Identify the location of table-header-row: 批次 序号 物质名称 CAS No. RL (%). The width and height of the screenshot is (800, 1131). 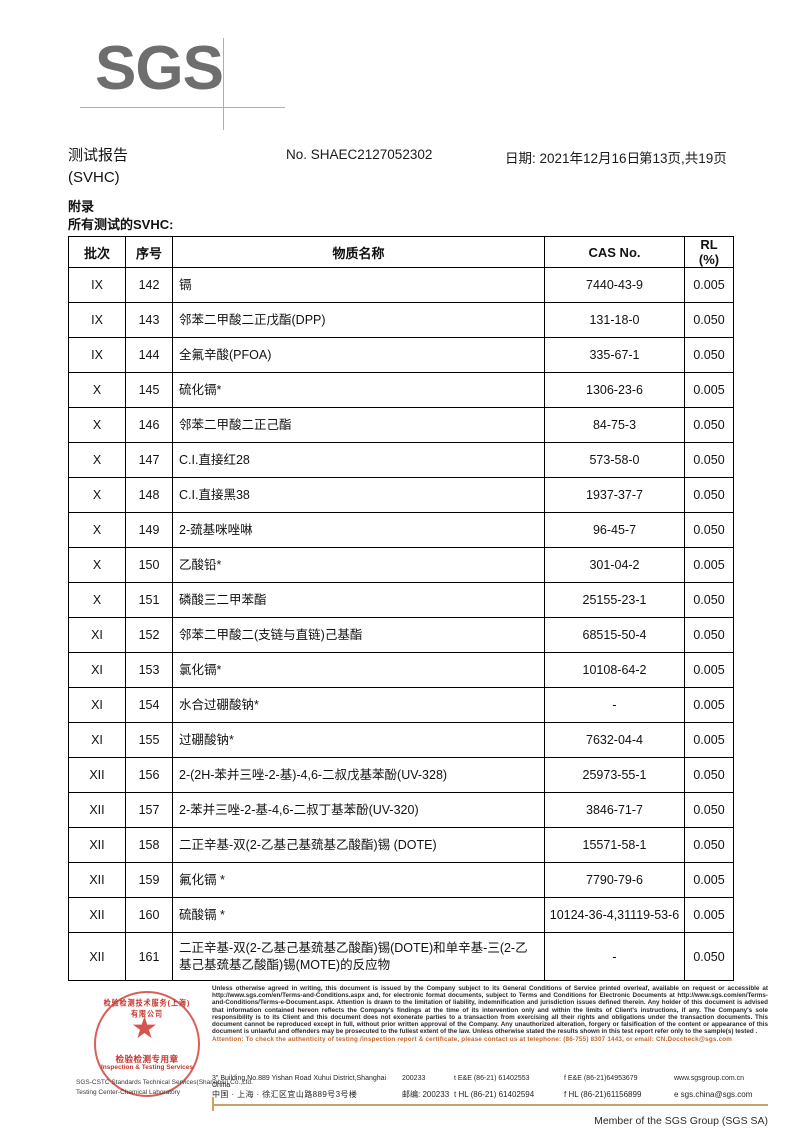
(401, 252).